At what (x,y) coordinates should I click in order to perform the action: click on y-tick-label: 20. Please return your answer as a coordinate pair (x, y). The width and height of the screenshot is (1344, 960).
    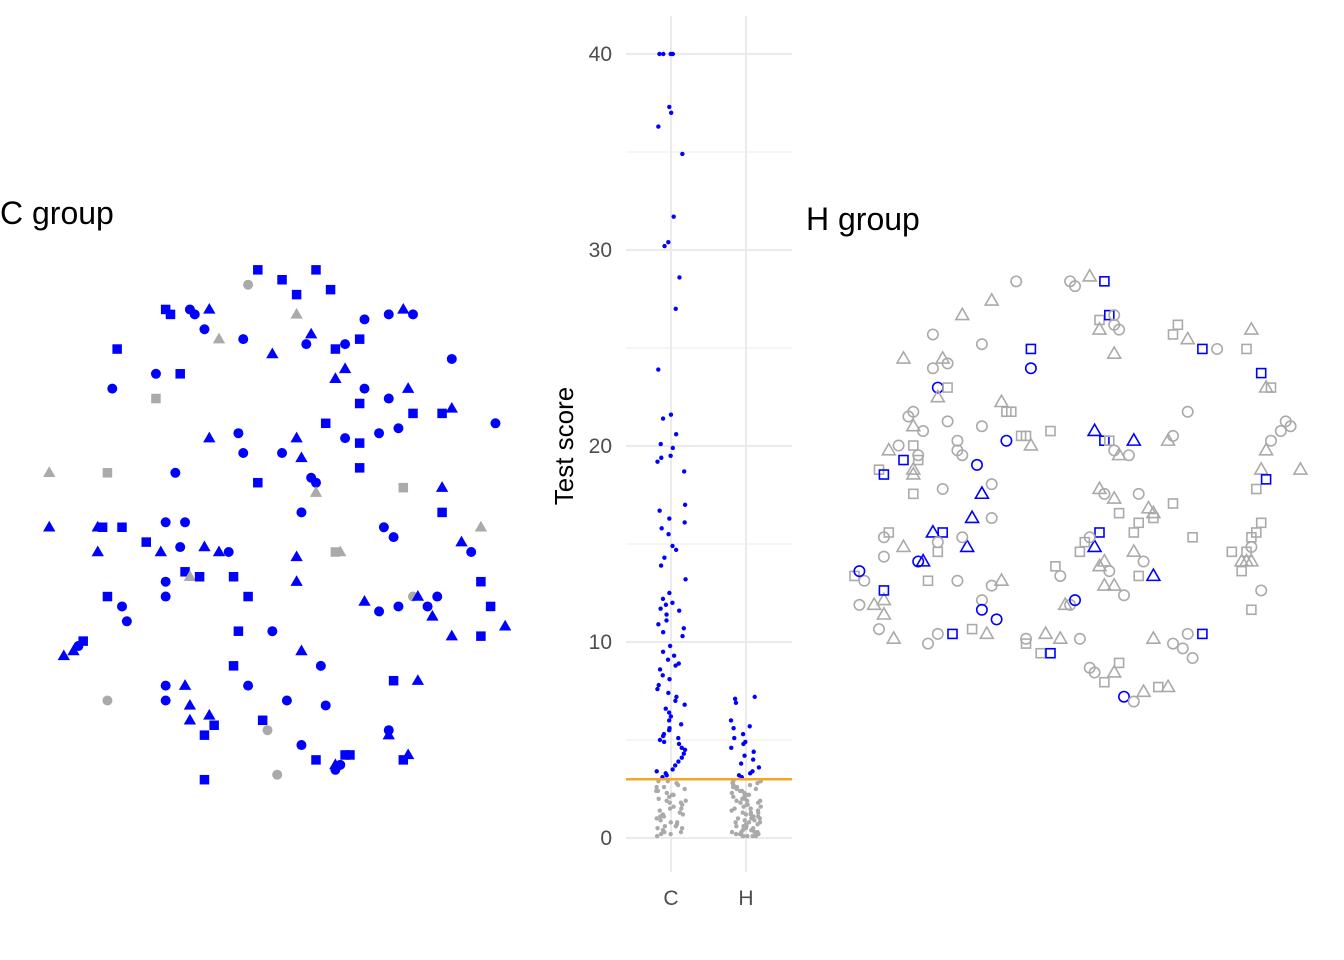
    Looking at the image, I should click on (600, 446).